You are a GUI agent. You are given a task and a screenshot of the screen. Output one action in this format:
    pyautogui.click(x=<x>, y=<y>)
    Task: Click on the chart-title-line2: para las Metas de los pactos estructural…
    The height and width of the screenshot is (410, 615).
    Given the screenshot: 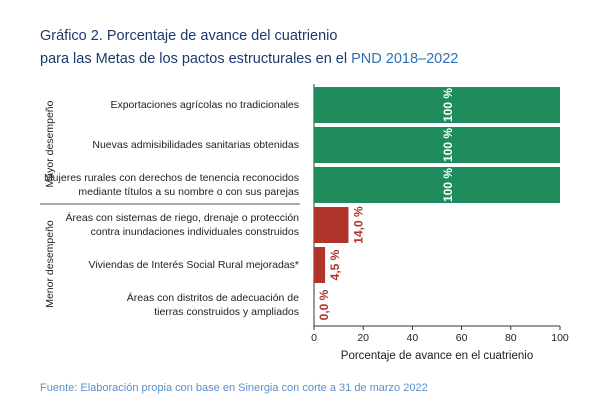 What is the action you would take?
    pyautogui.click(x=249, y=59)
    